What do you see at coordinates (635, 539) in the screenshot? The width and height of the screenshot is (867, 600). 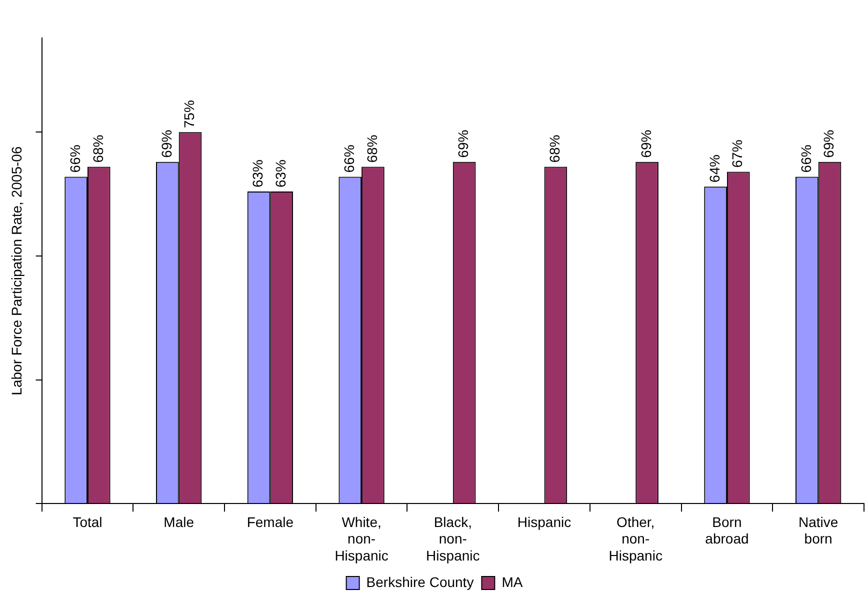 I see `x-tick-label: Other, non-Hispanic` at bounding box center [635, 539].